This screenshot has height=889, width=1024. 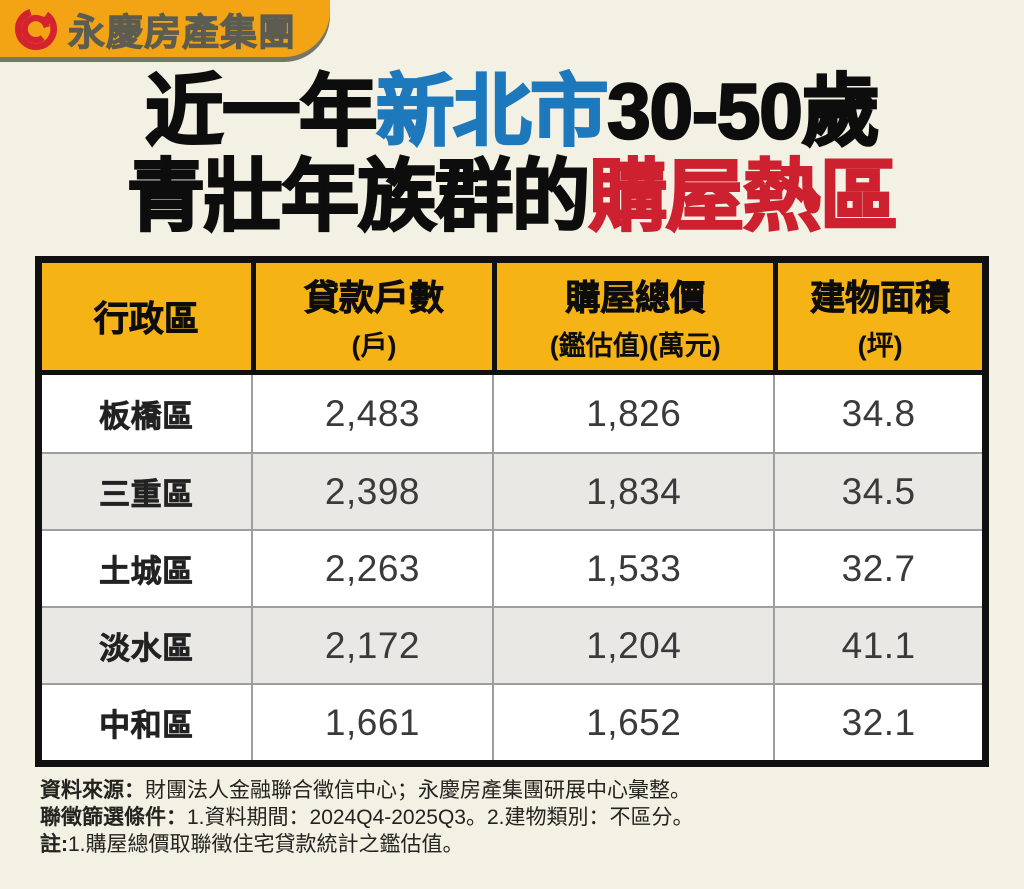 I want to click on brand-name: 永慶房產集團, so click(x=182, y=32).